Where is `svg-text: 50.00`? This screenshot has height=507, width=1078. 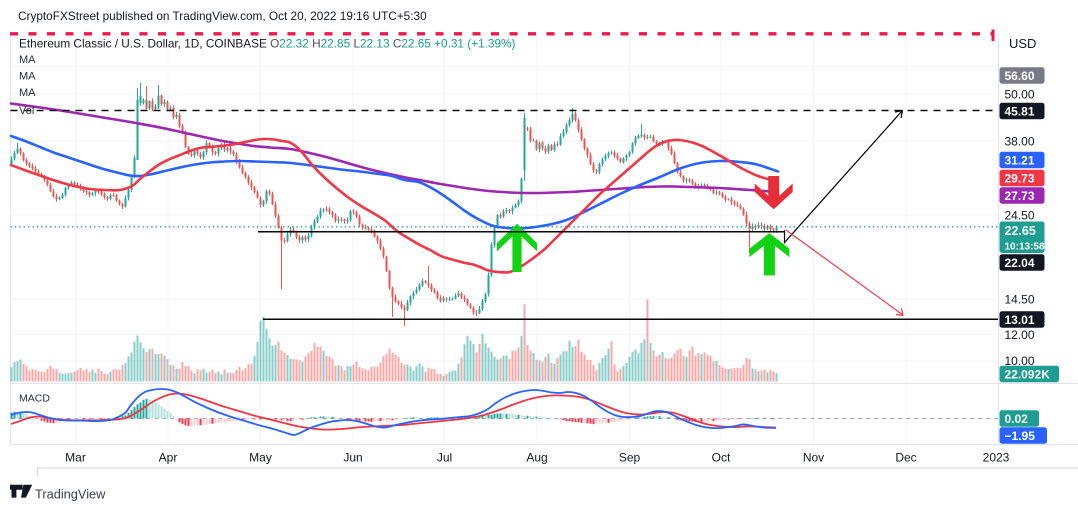 svg-text: 50.00 is located at coordinates (1020, 94).